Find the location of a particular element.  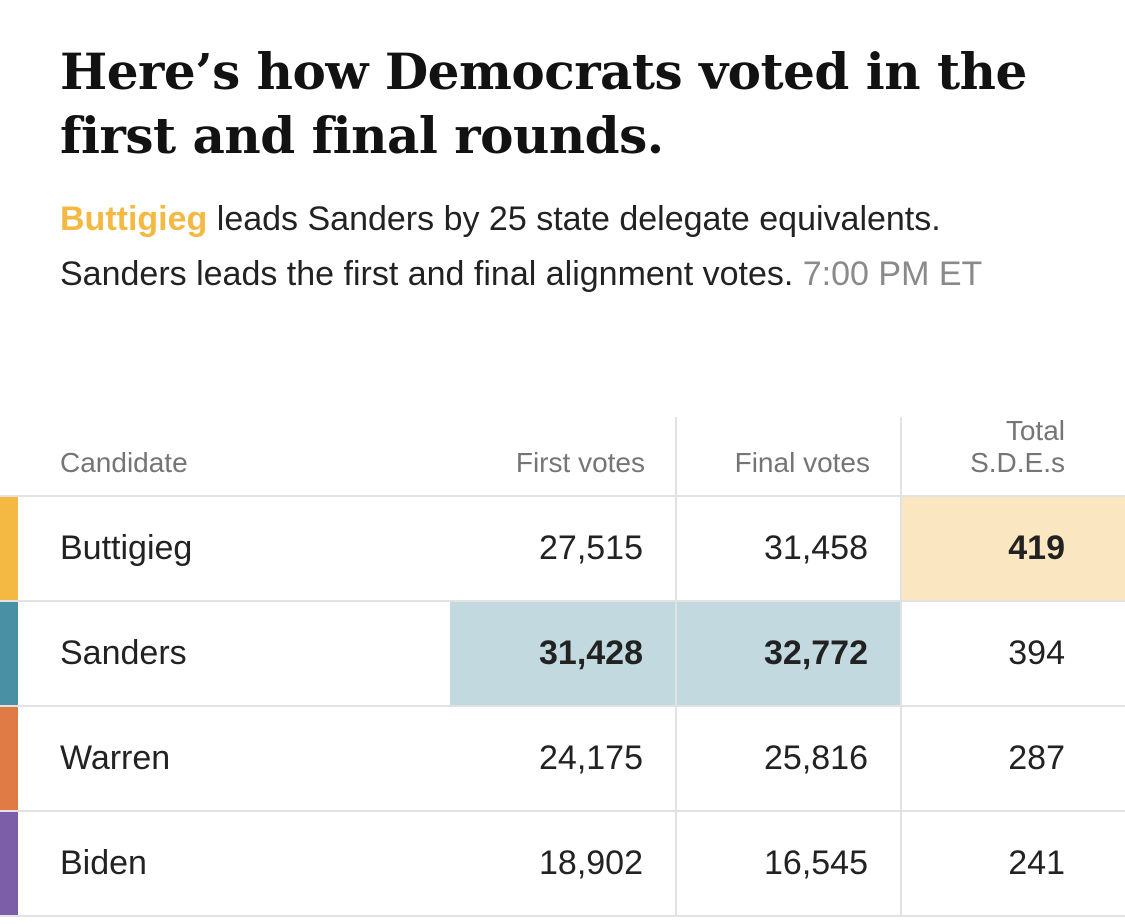

table-row: Biden 18,902 16,545 241 is located at coordinates (562, 864).